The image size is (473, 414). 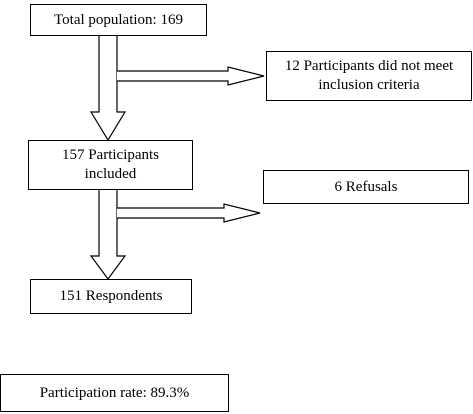 I want to click on arrow-branch-to-refusals, so click(x=189, y=213).